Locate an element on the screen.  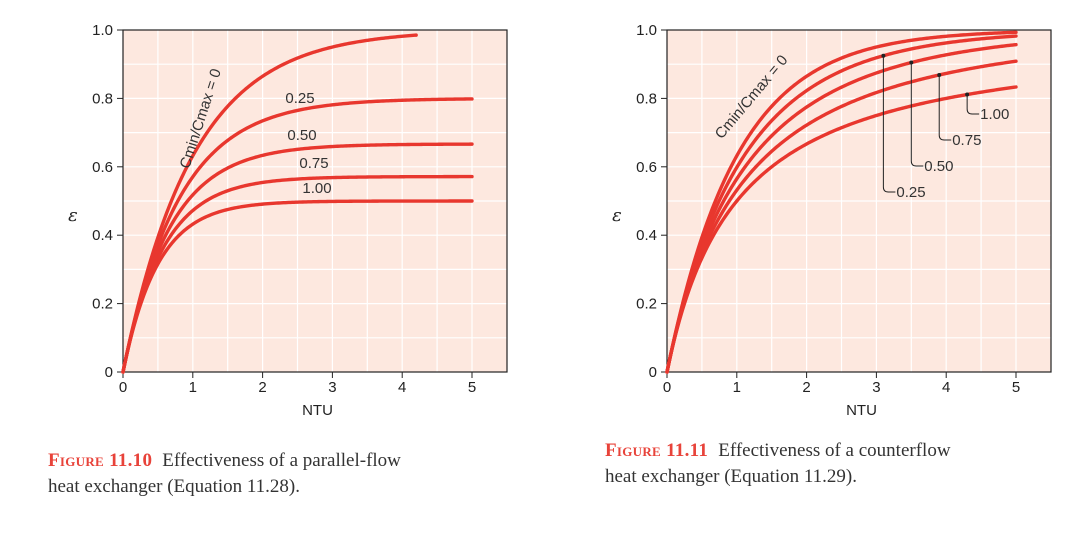
pf-ytick-label: 1.0 is located at coordinates (102, 30).